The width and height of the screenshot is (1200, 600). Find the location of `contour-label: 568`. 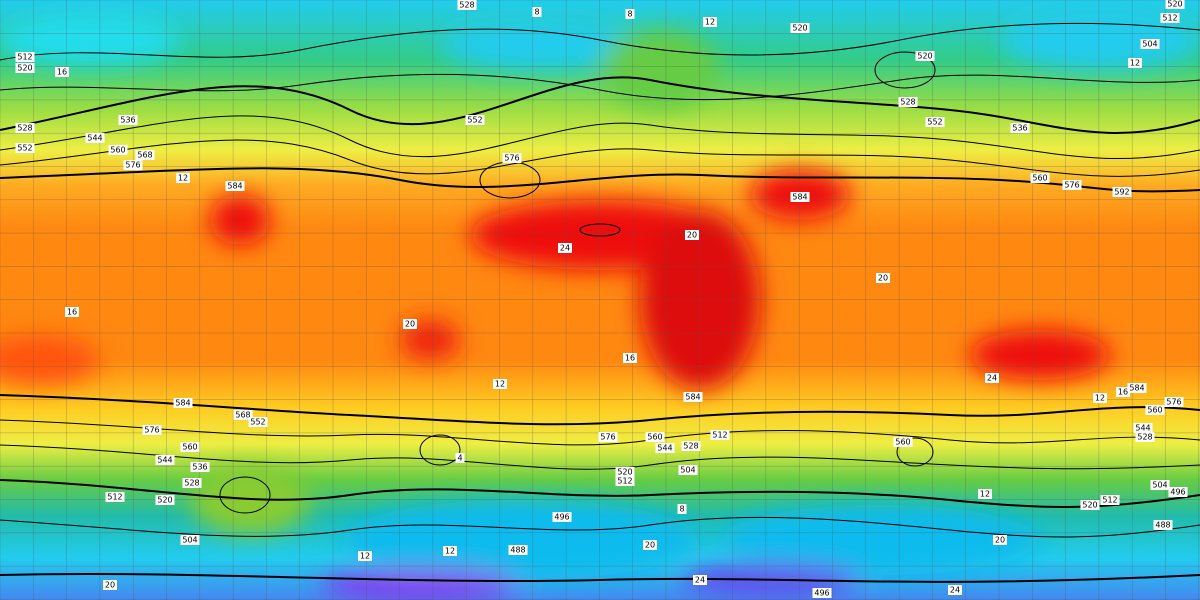

contour-label: 568 is located at coordinates (242, 415).